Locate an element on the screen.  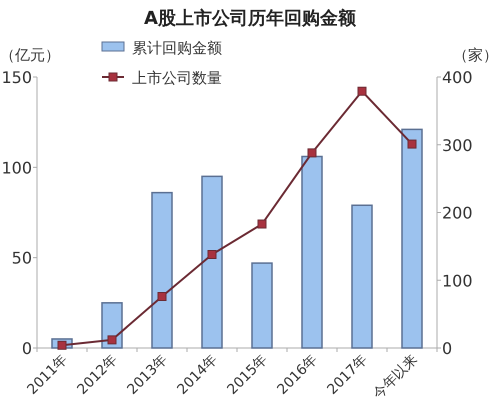
y-tick-label: 150 is located at coordinates (16, 77).